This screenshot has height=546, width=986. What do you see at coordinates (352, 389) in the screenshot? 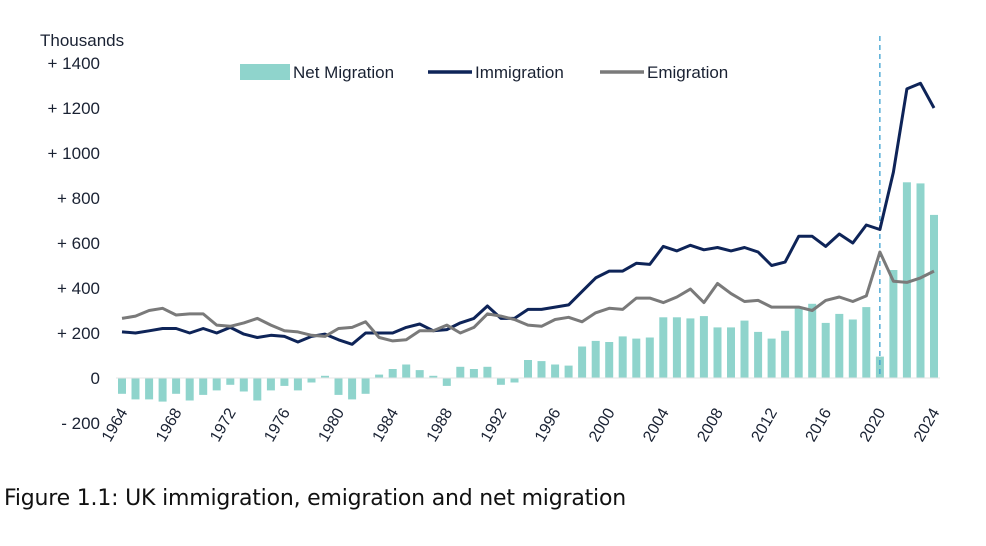
I see `net-migration-bar-1981` at bounding box center [352, 389].